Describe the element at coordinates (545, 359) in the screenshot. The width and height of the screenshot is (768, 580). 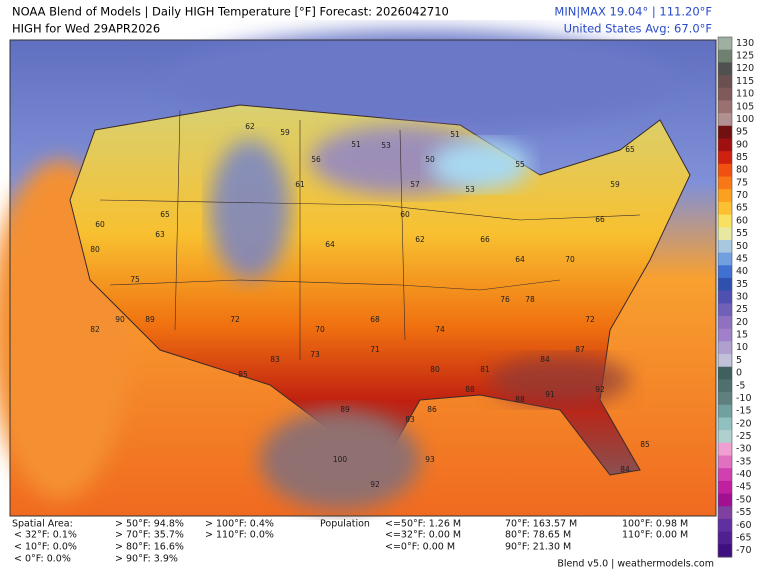
I see `map-temp-label: 84` at that location.